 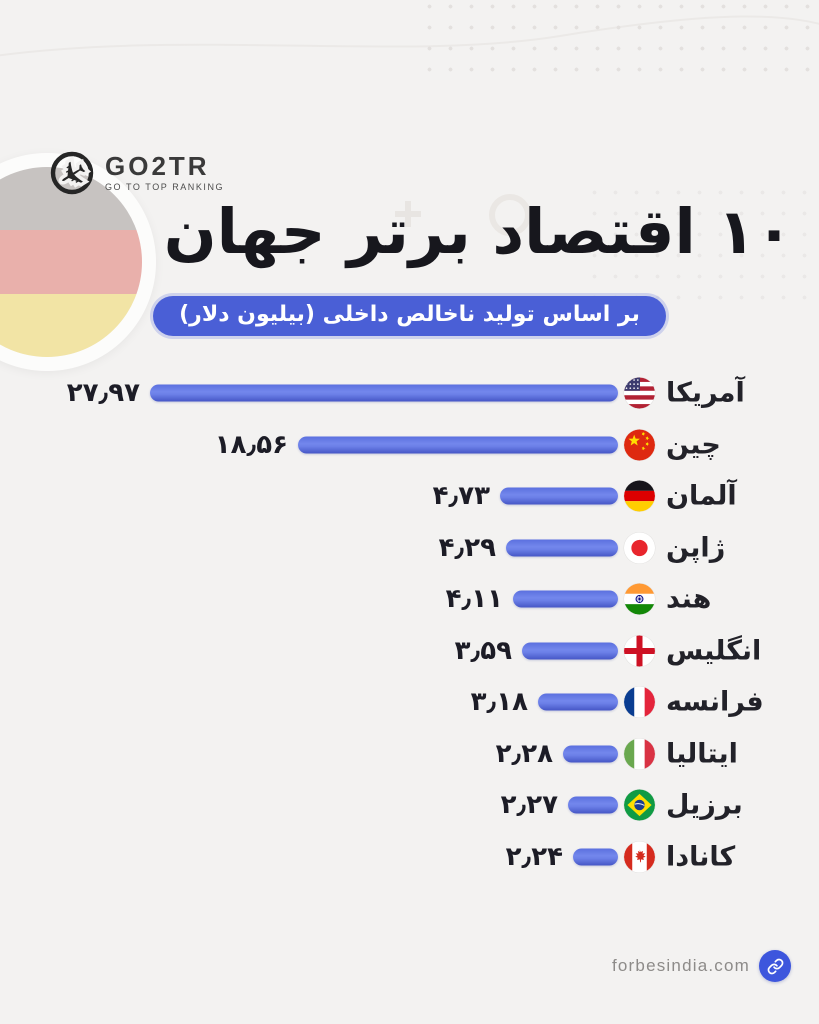 What do you see at coordinates (251, 444) in the screenshot?
I see `gdp-value: ۱۸٫۵۶` at bounding box center [251, 444].